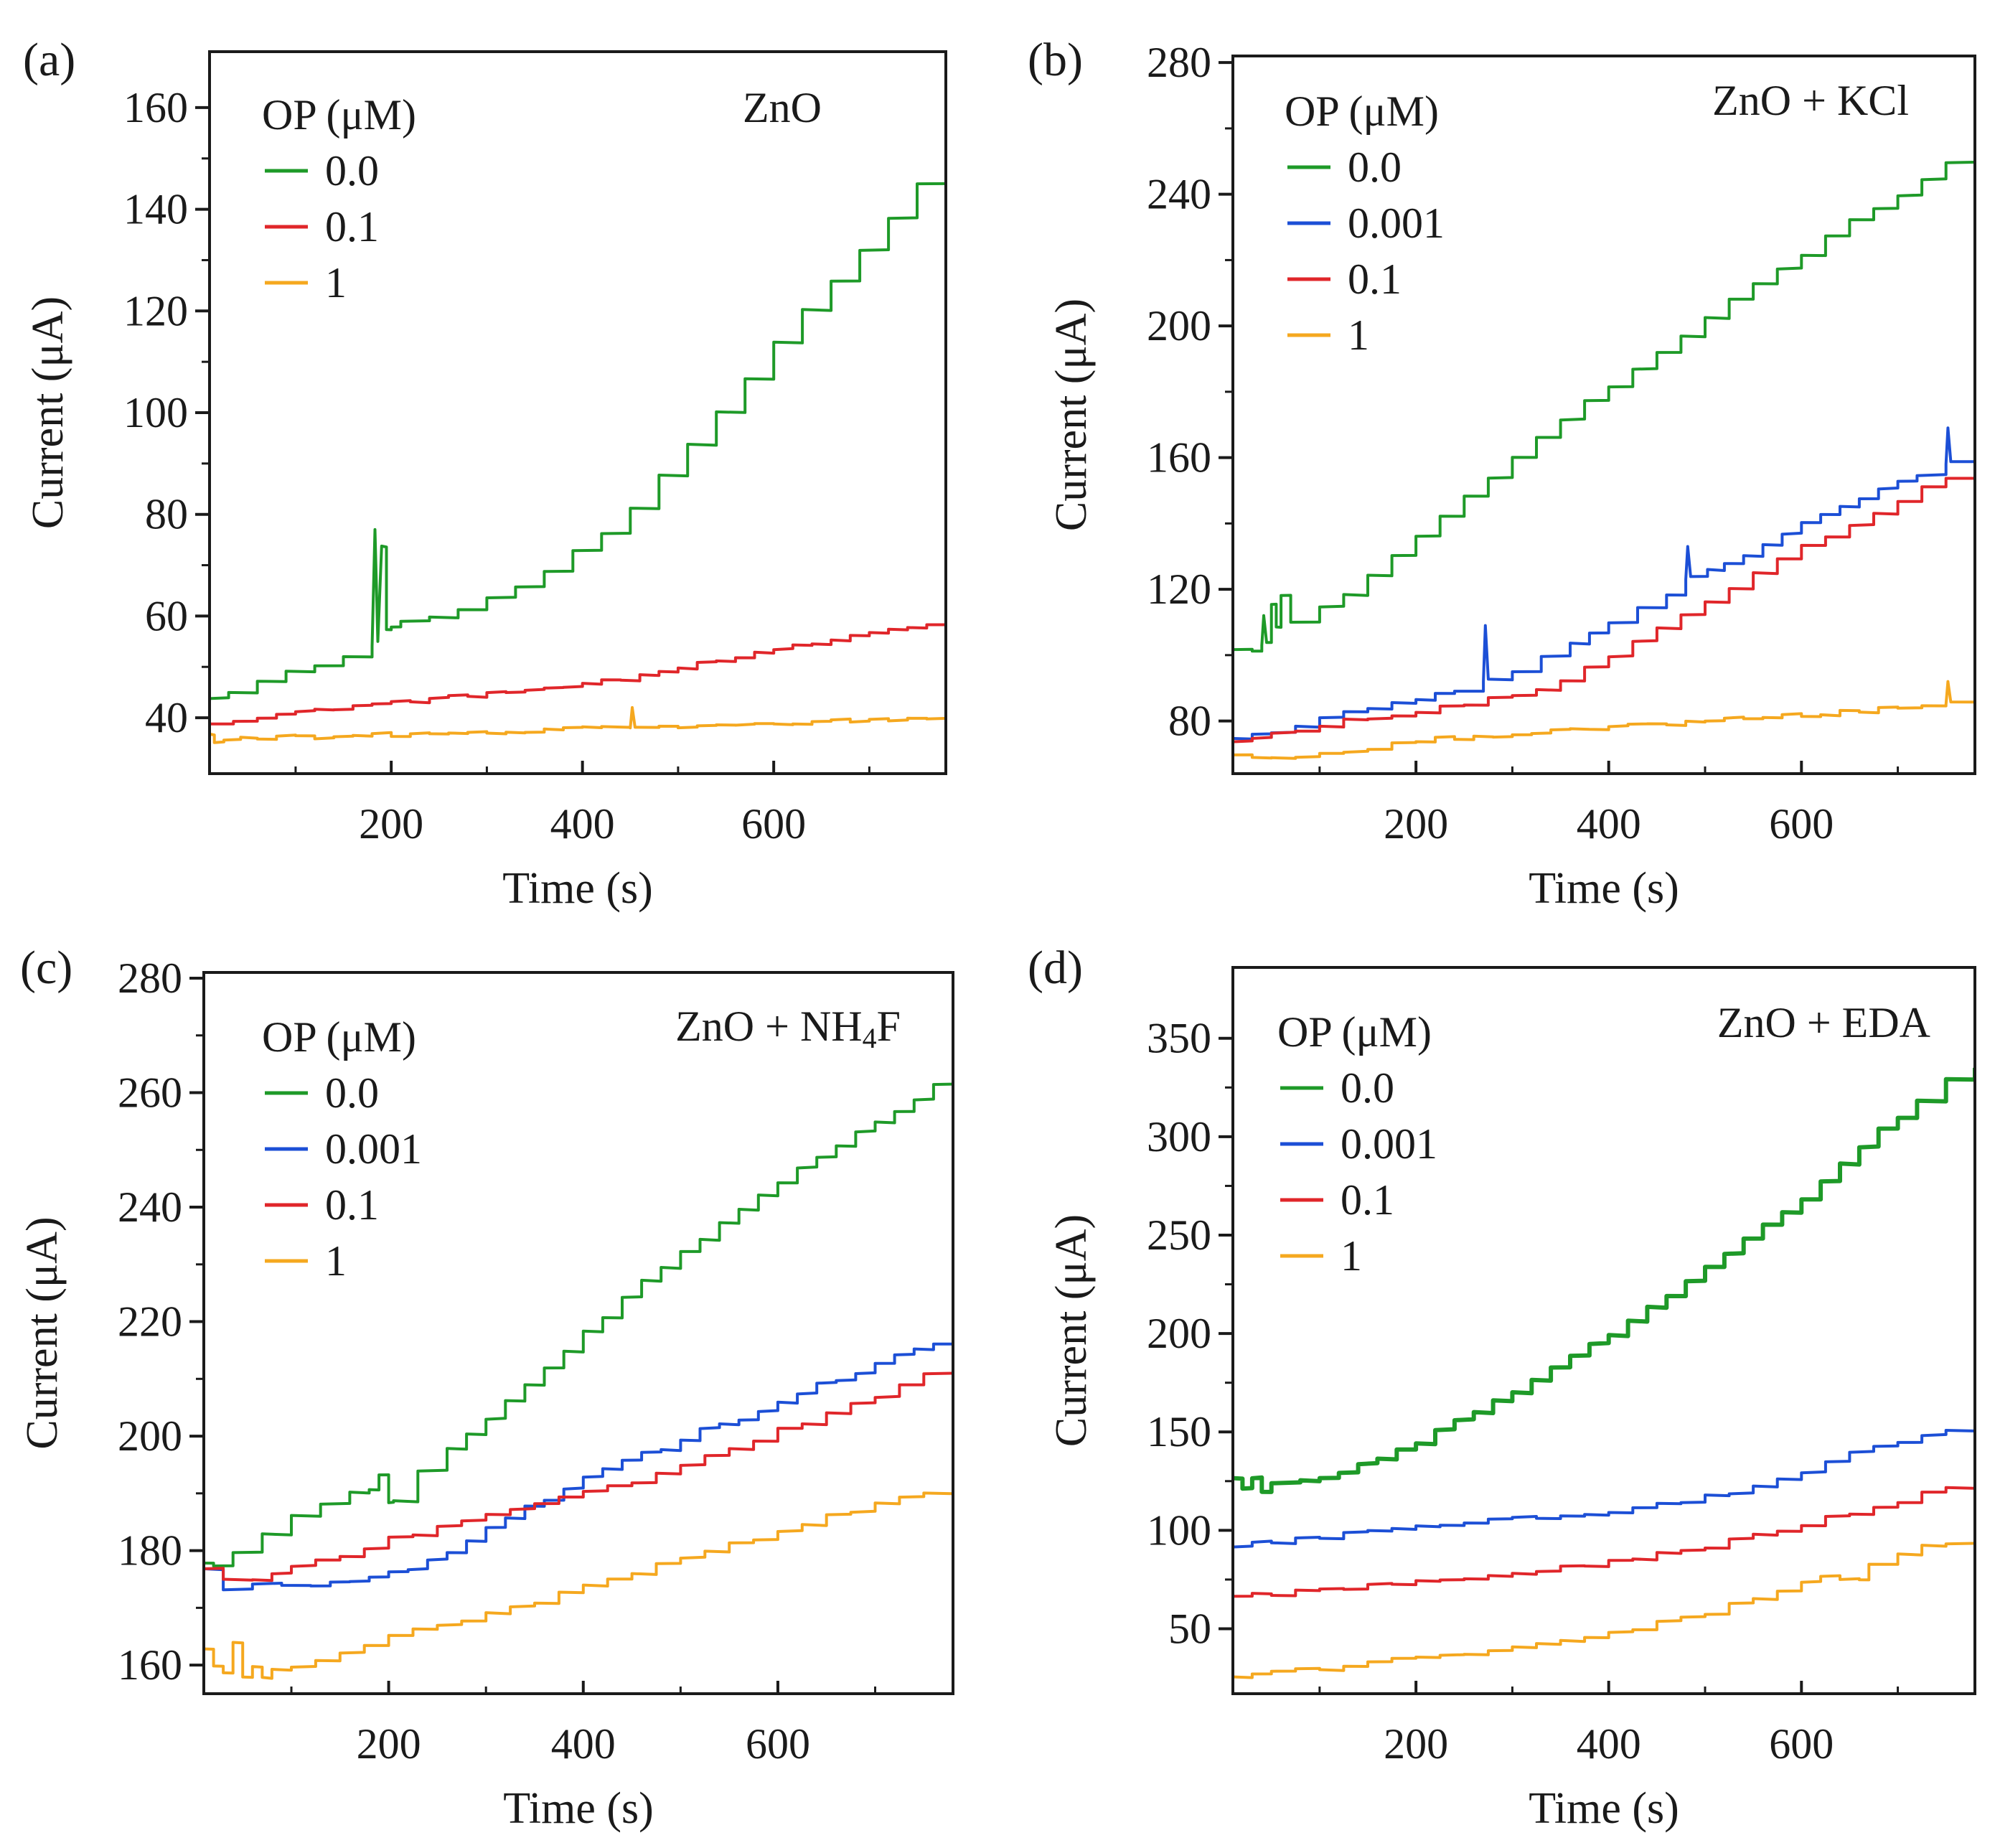 The image size is (1995, 1848). I want to click on panel-letter: (d), so click(1055, 968).